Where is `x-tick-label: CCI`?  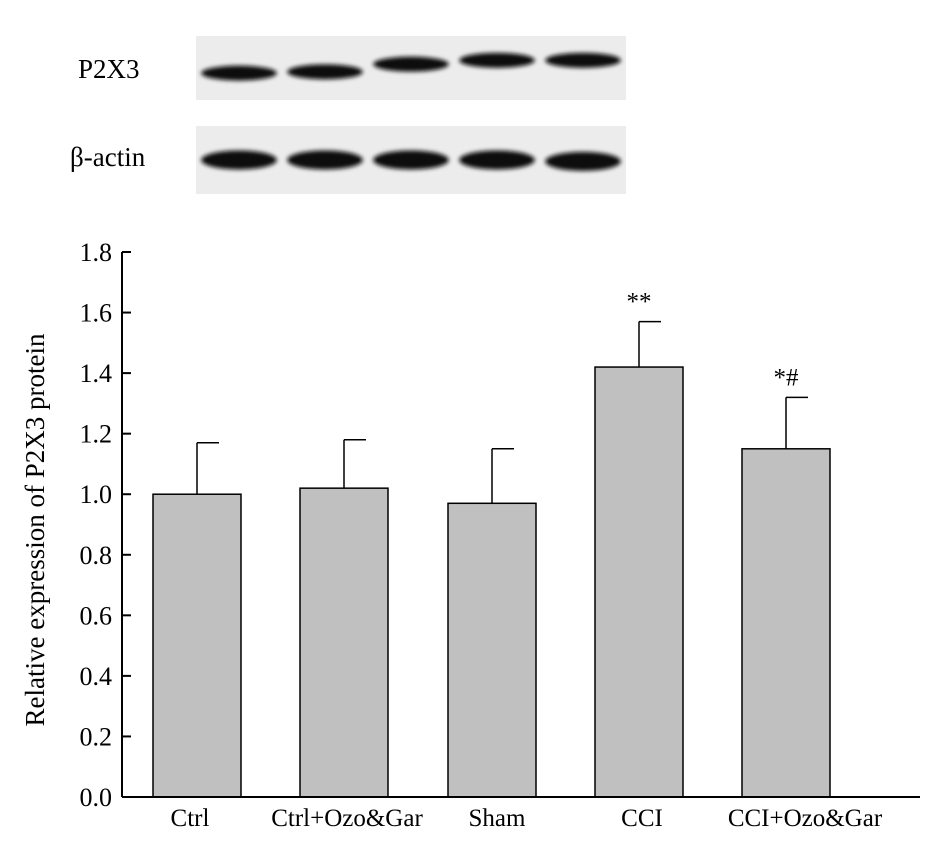
x-tick-label: CCI is located at coordinates (642, 818).